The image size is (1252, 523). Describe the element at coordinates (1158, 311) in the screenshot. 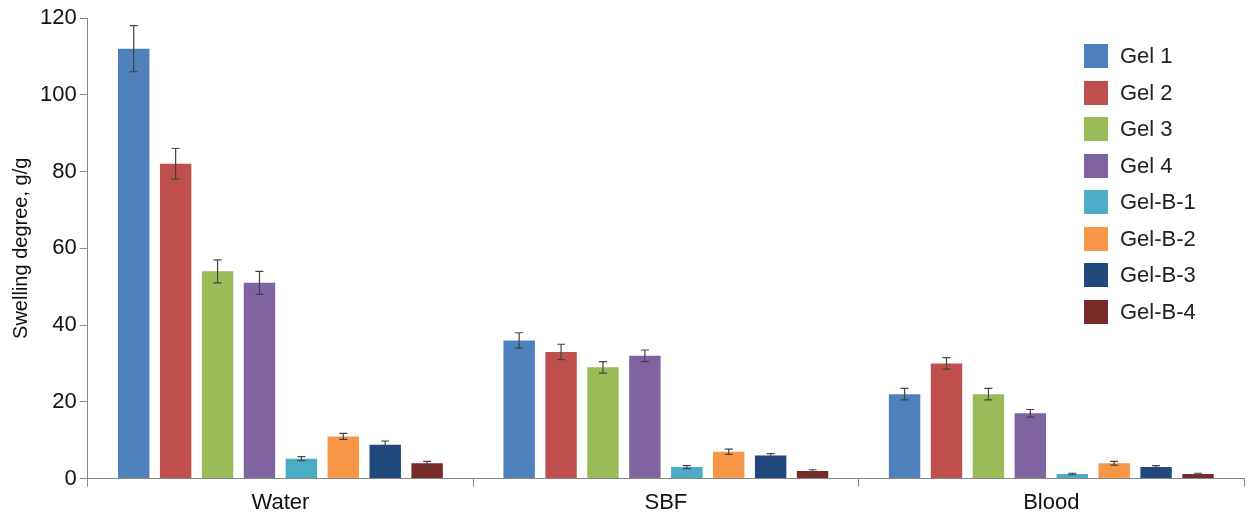

I see `legend-label: Gel-B-4` at that location.